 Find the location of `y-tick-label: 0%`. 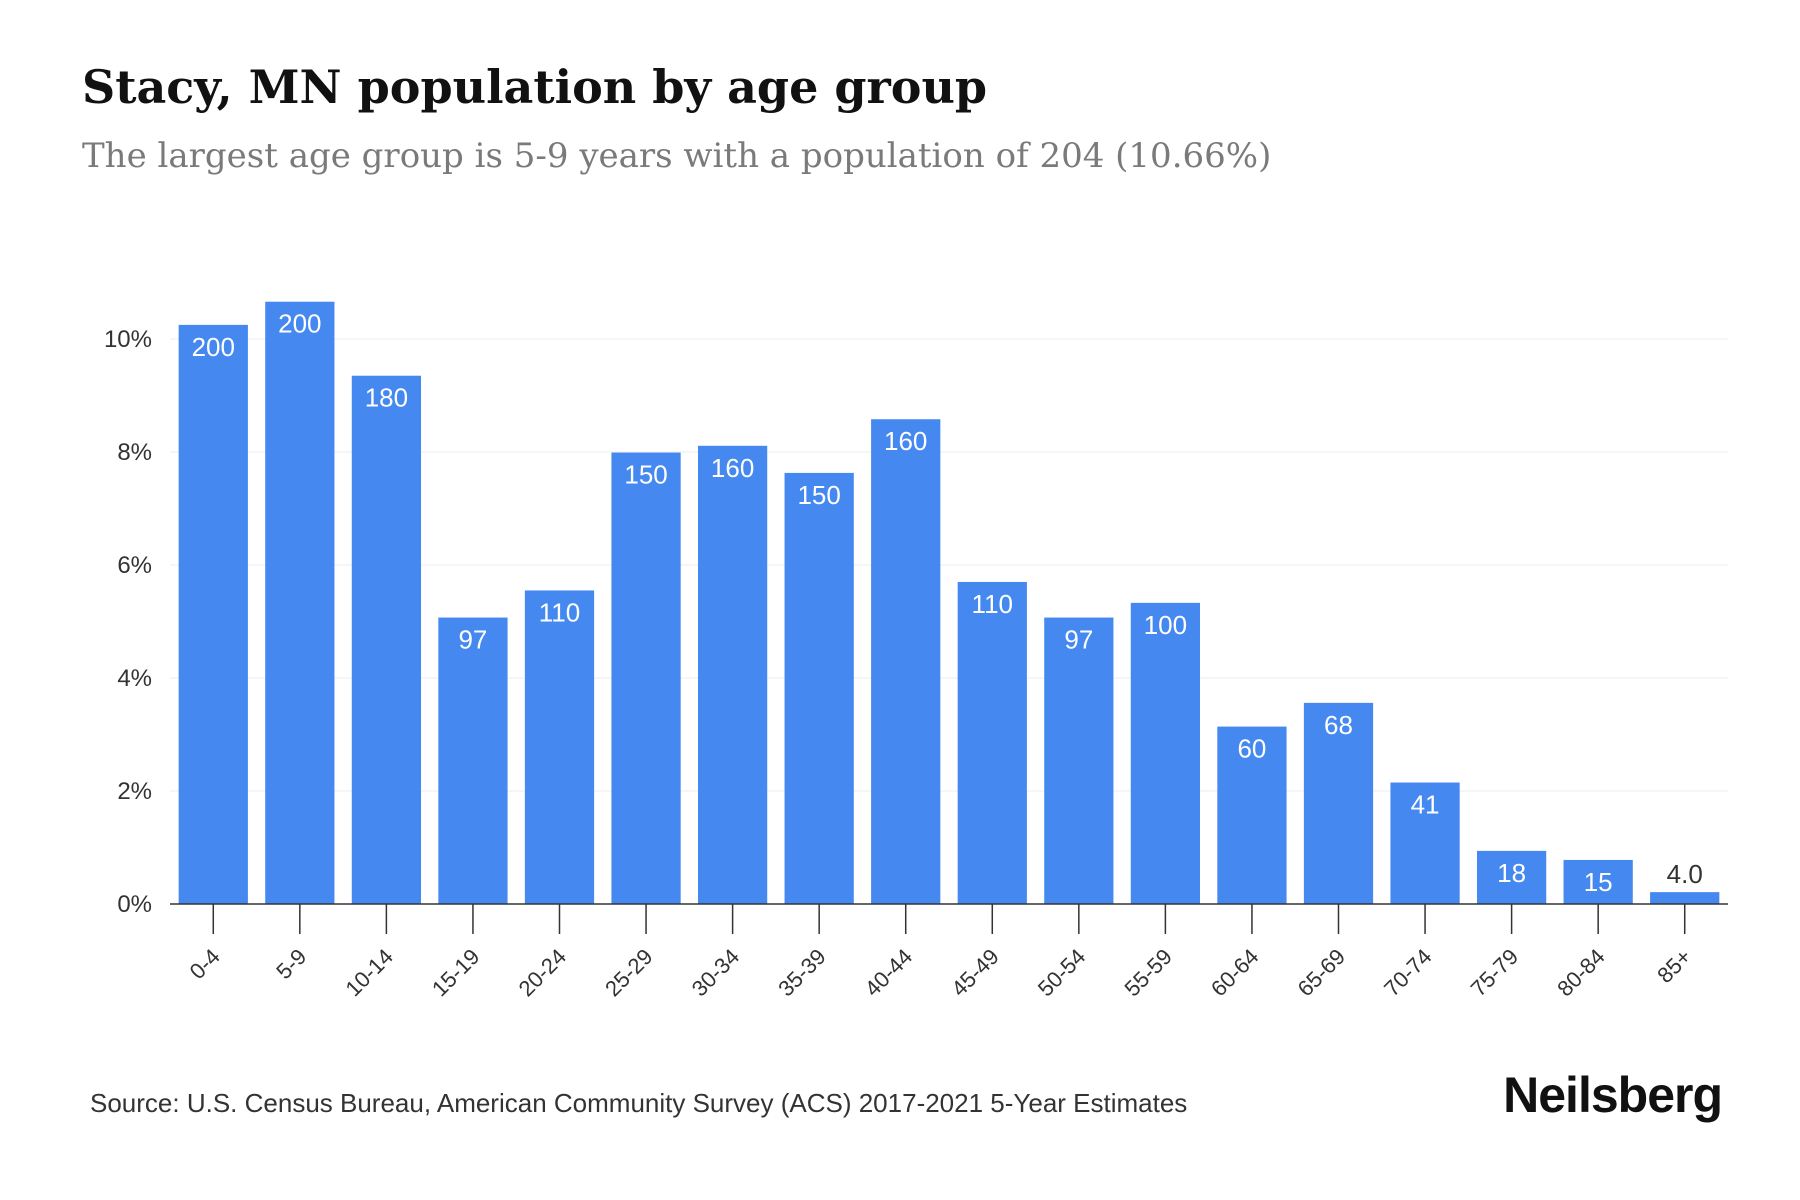

y-tick-label: 0% is located at coordinates (134, 904).